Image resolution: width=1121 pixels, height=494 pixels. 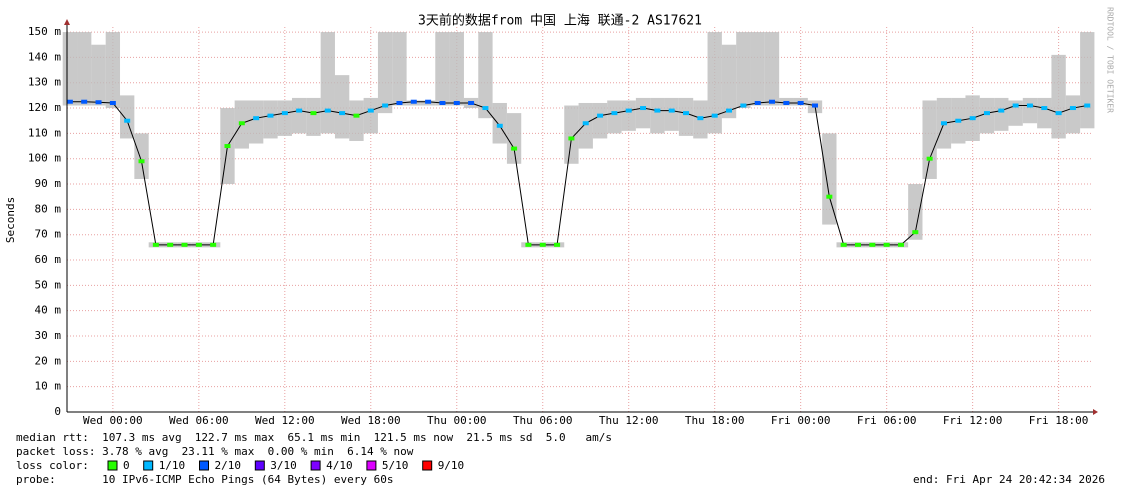 What do you see at coordinates (126, 465) in the screenshot?
I see `legend-label: 0` at bounding box center [126, 465].